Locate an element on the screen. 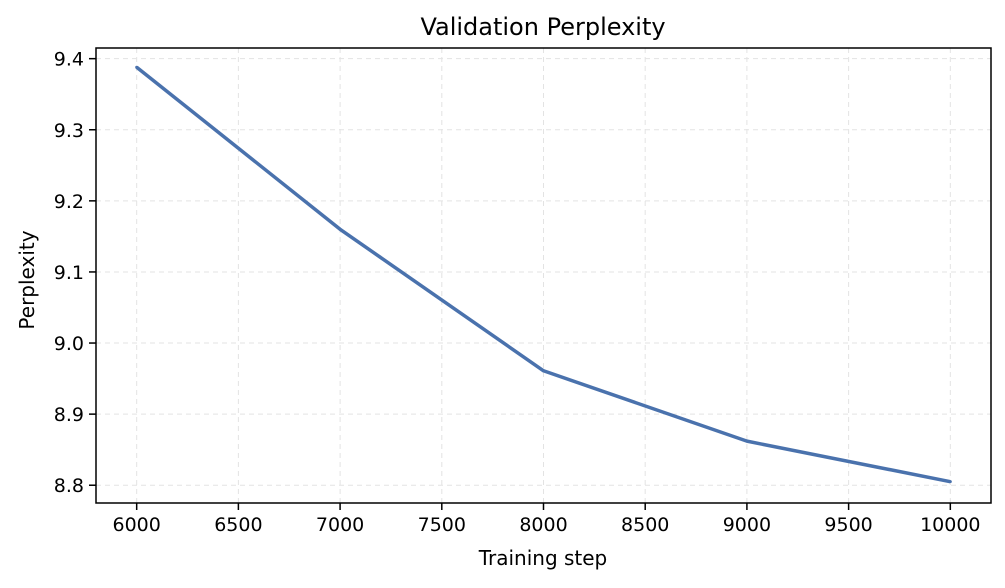 The height and width of the screenshot is (588, 1005). y-tick-label: 9.2 is located at coordinates (69, 202).